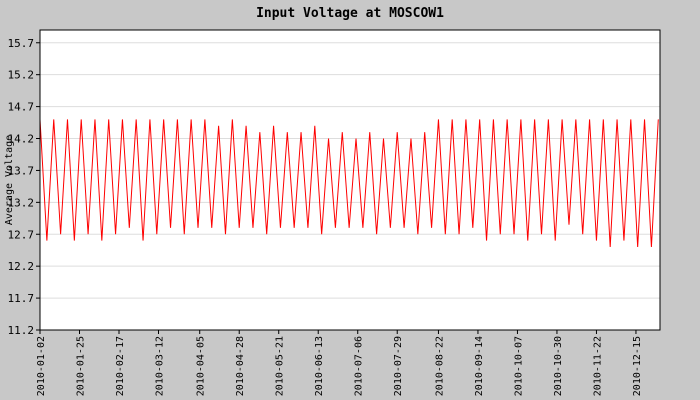 This screenshot has width=700, height=400. What do you see at coordinates (9, 180) in the screenshot?
I see `y-axis-label: Average Voltage` at bounding box center [9, 180].